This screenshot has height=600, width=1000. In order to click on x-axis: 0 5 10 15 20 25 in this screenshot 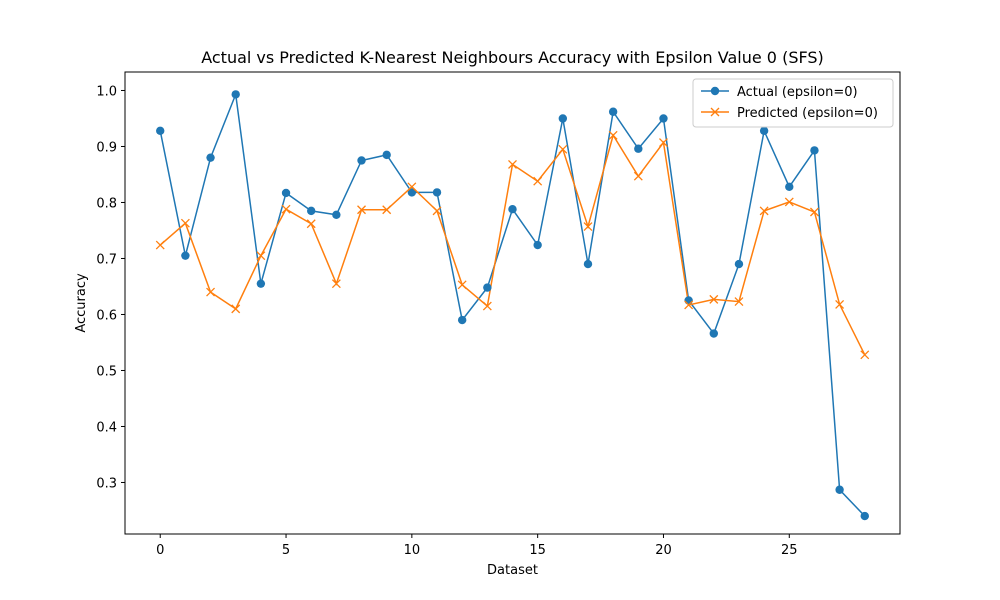, I will do `click(477, 546)`.